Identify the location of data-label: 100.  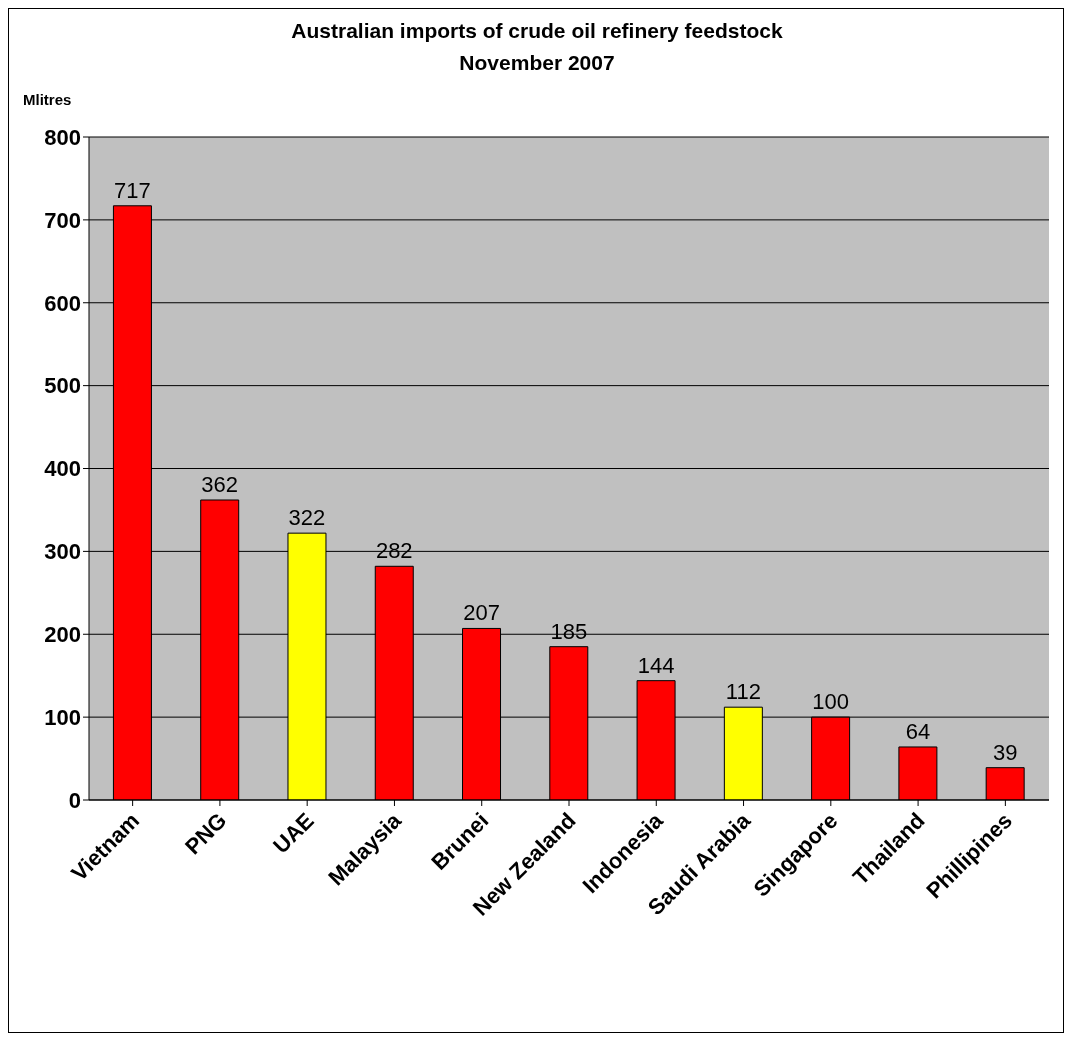
(830, 702).